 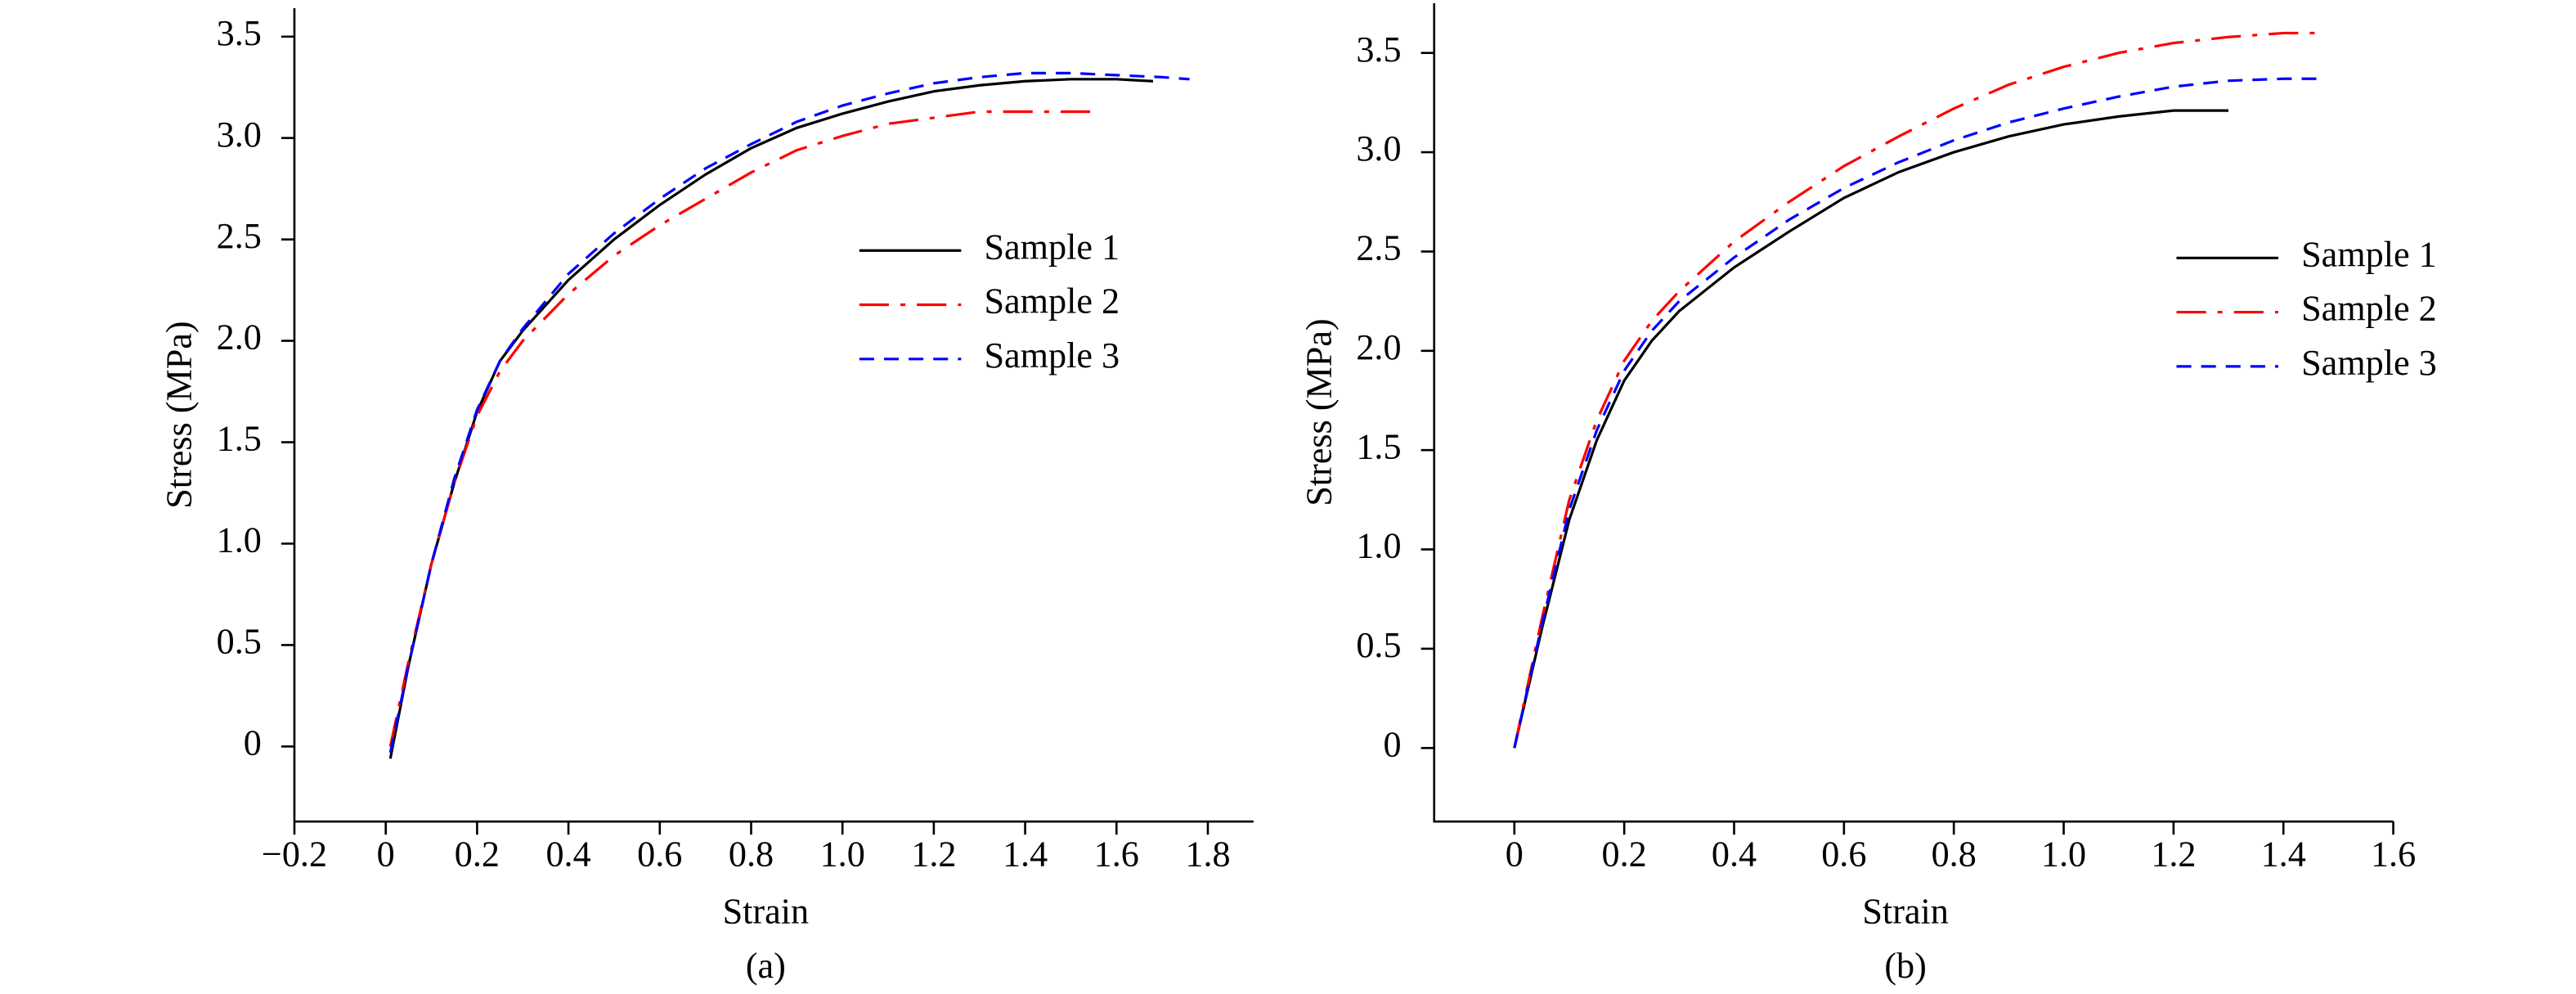 What do you see at coordinates (1905, 966) in the screenshot?
I see `caption: (b)` at bounding box center [1905, 966].